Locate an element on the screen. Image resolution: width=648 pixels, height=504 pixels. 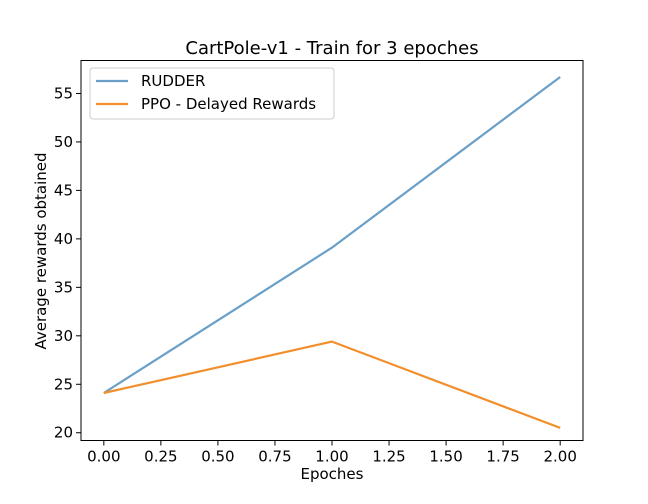
x-tick-label: 1.00 is located at coordinates (331, 457).